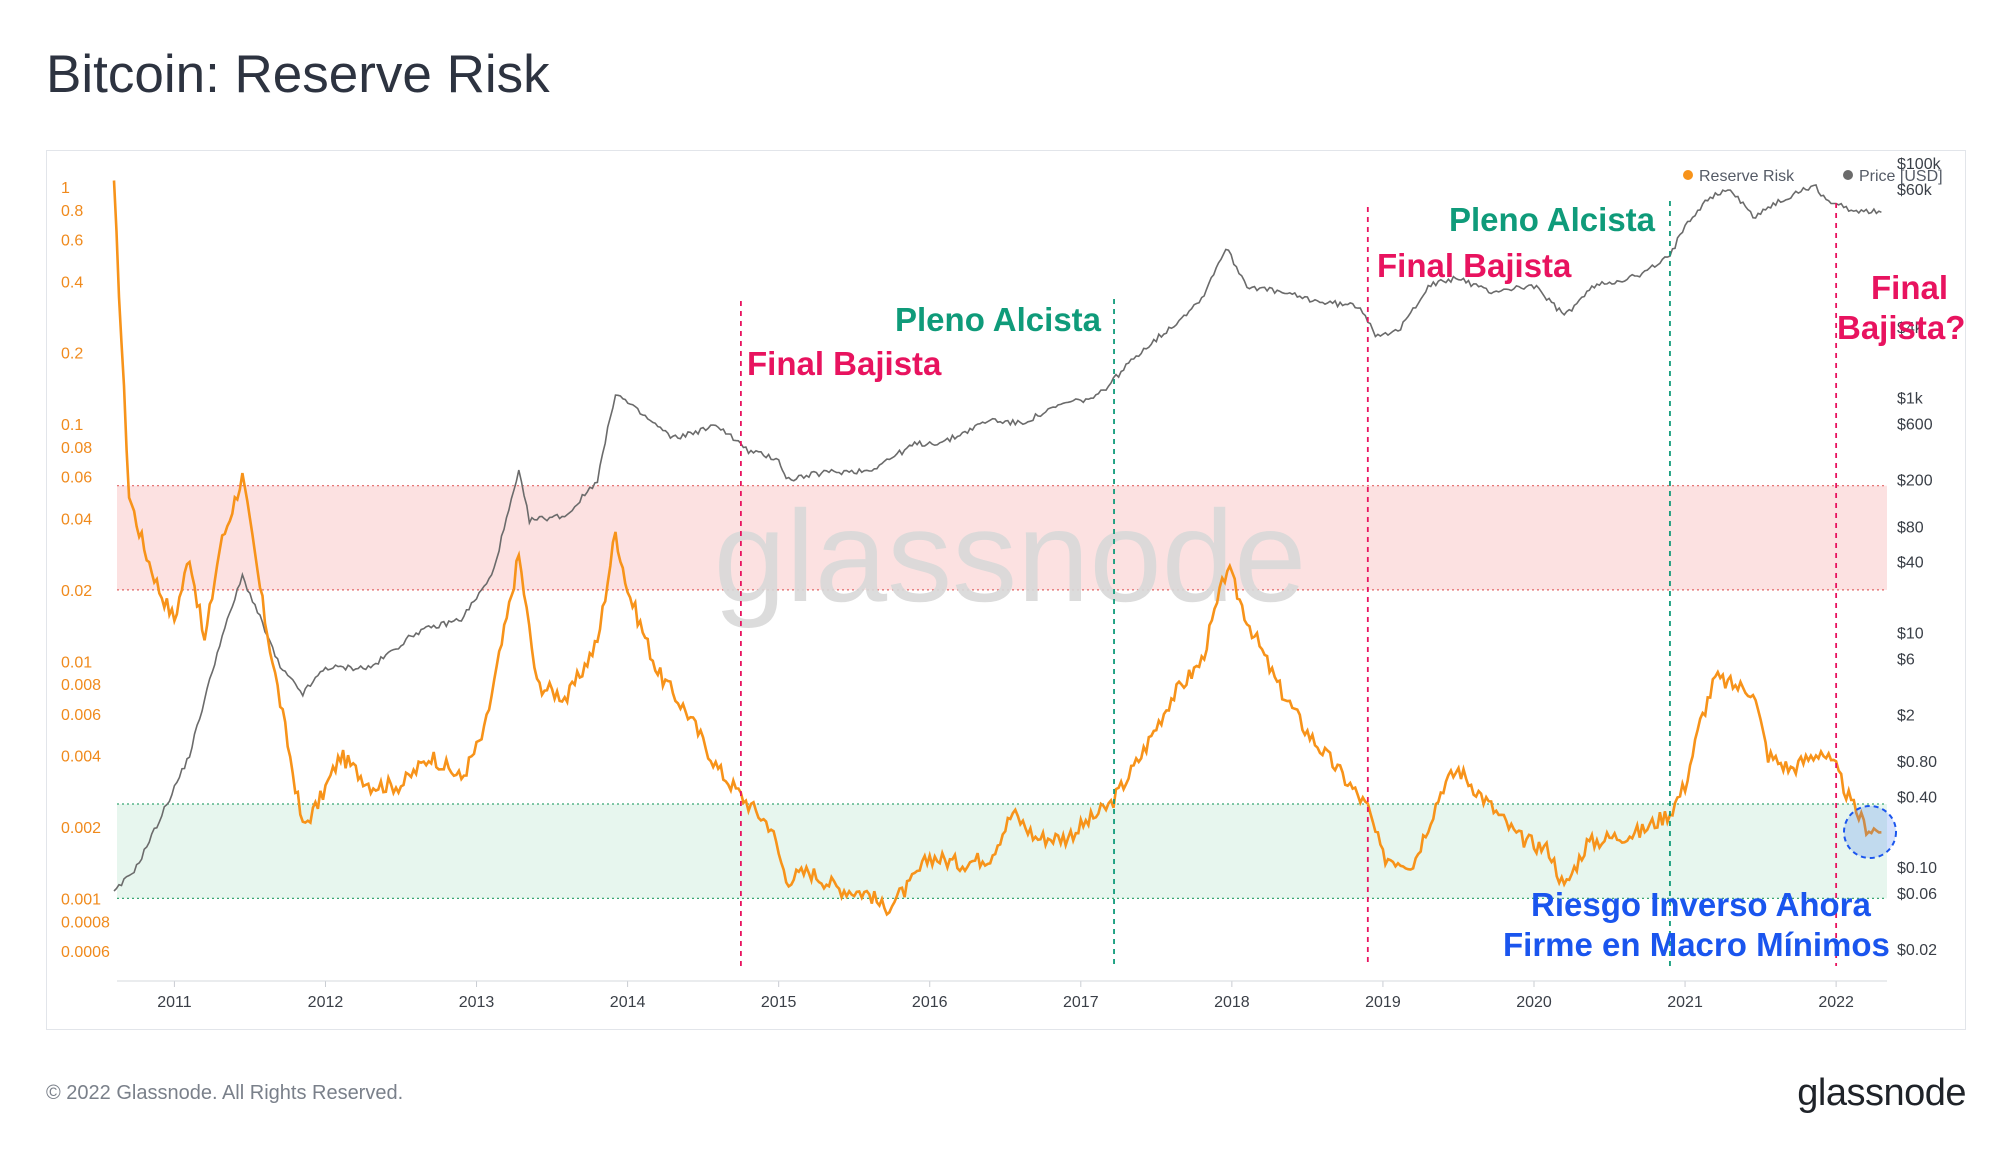 Image resolution: width=2000 pixels, height=1152 pixels. Describe the element at coordinates (76, 662) in the screenshot. I see `y-left-tick: 0.01` at that location.